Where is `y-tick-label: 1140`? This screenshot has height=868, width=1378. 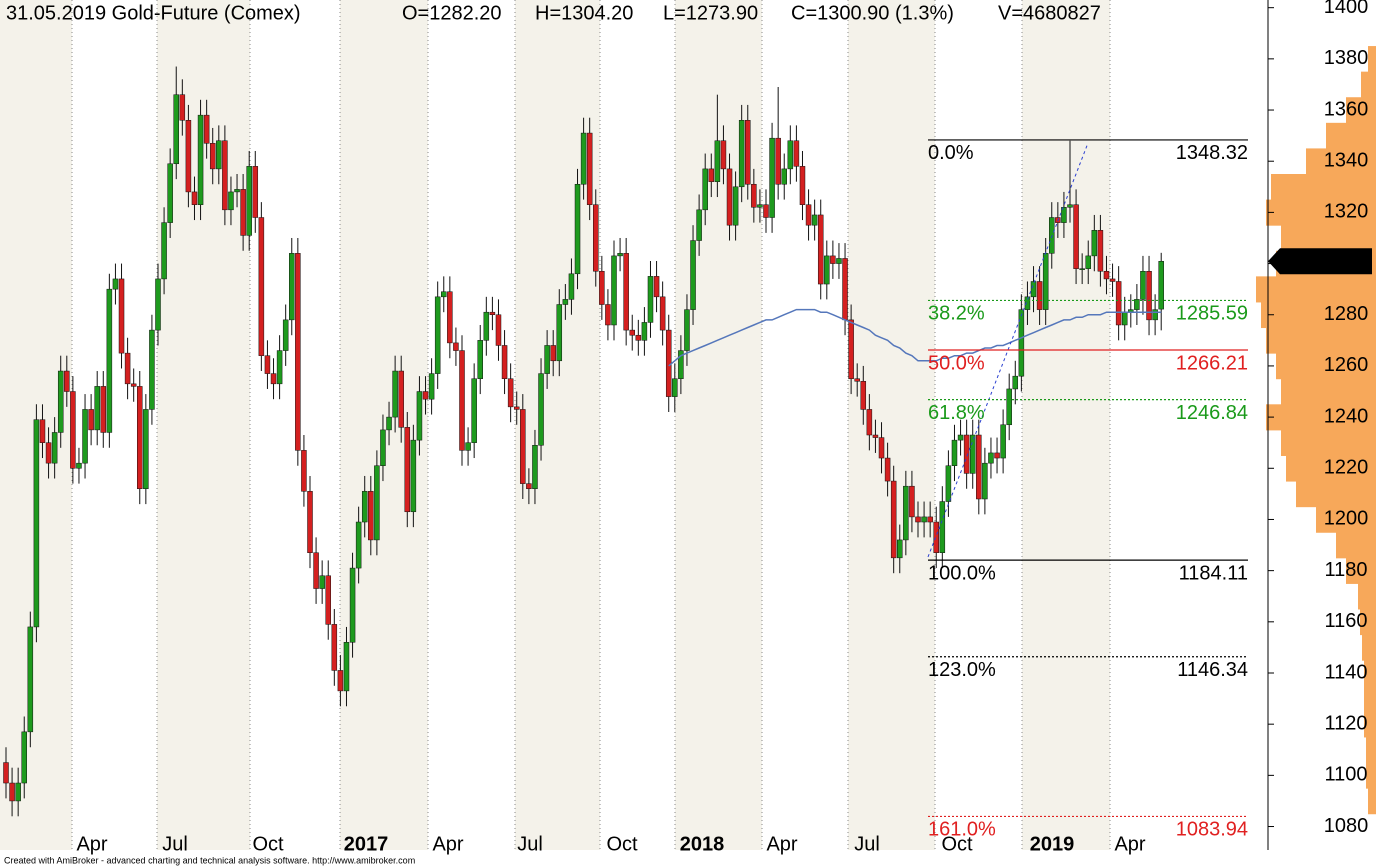 y-tick-label: 1140 is located at coordinates (1345, 672).